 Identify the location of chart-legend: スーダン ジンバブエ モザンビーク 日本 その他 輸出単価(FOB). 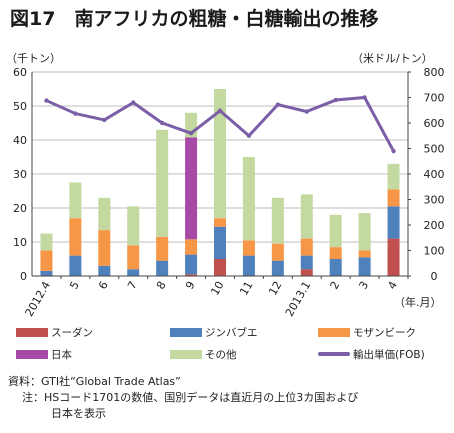
(232, 346).